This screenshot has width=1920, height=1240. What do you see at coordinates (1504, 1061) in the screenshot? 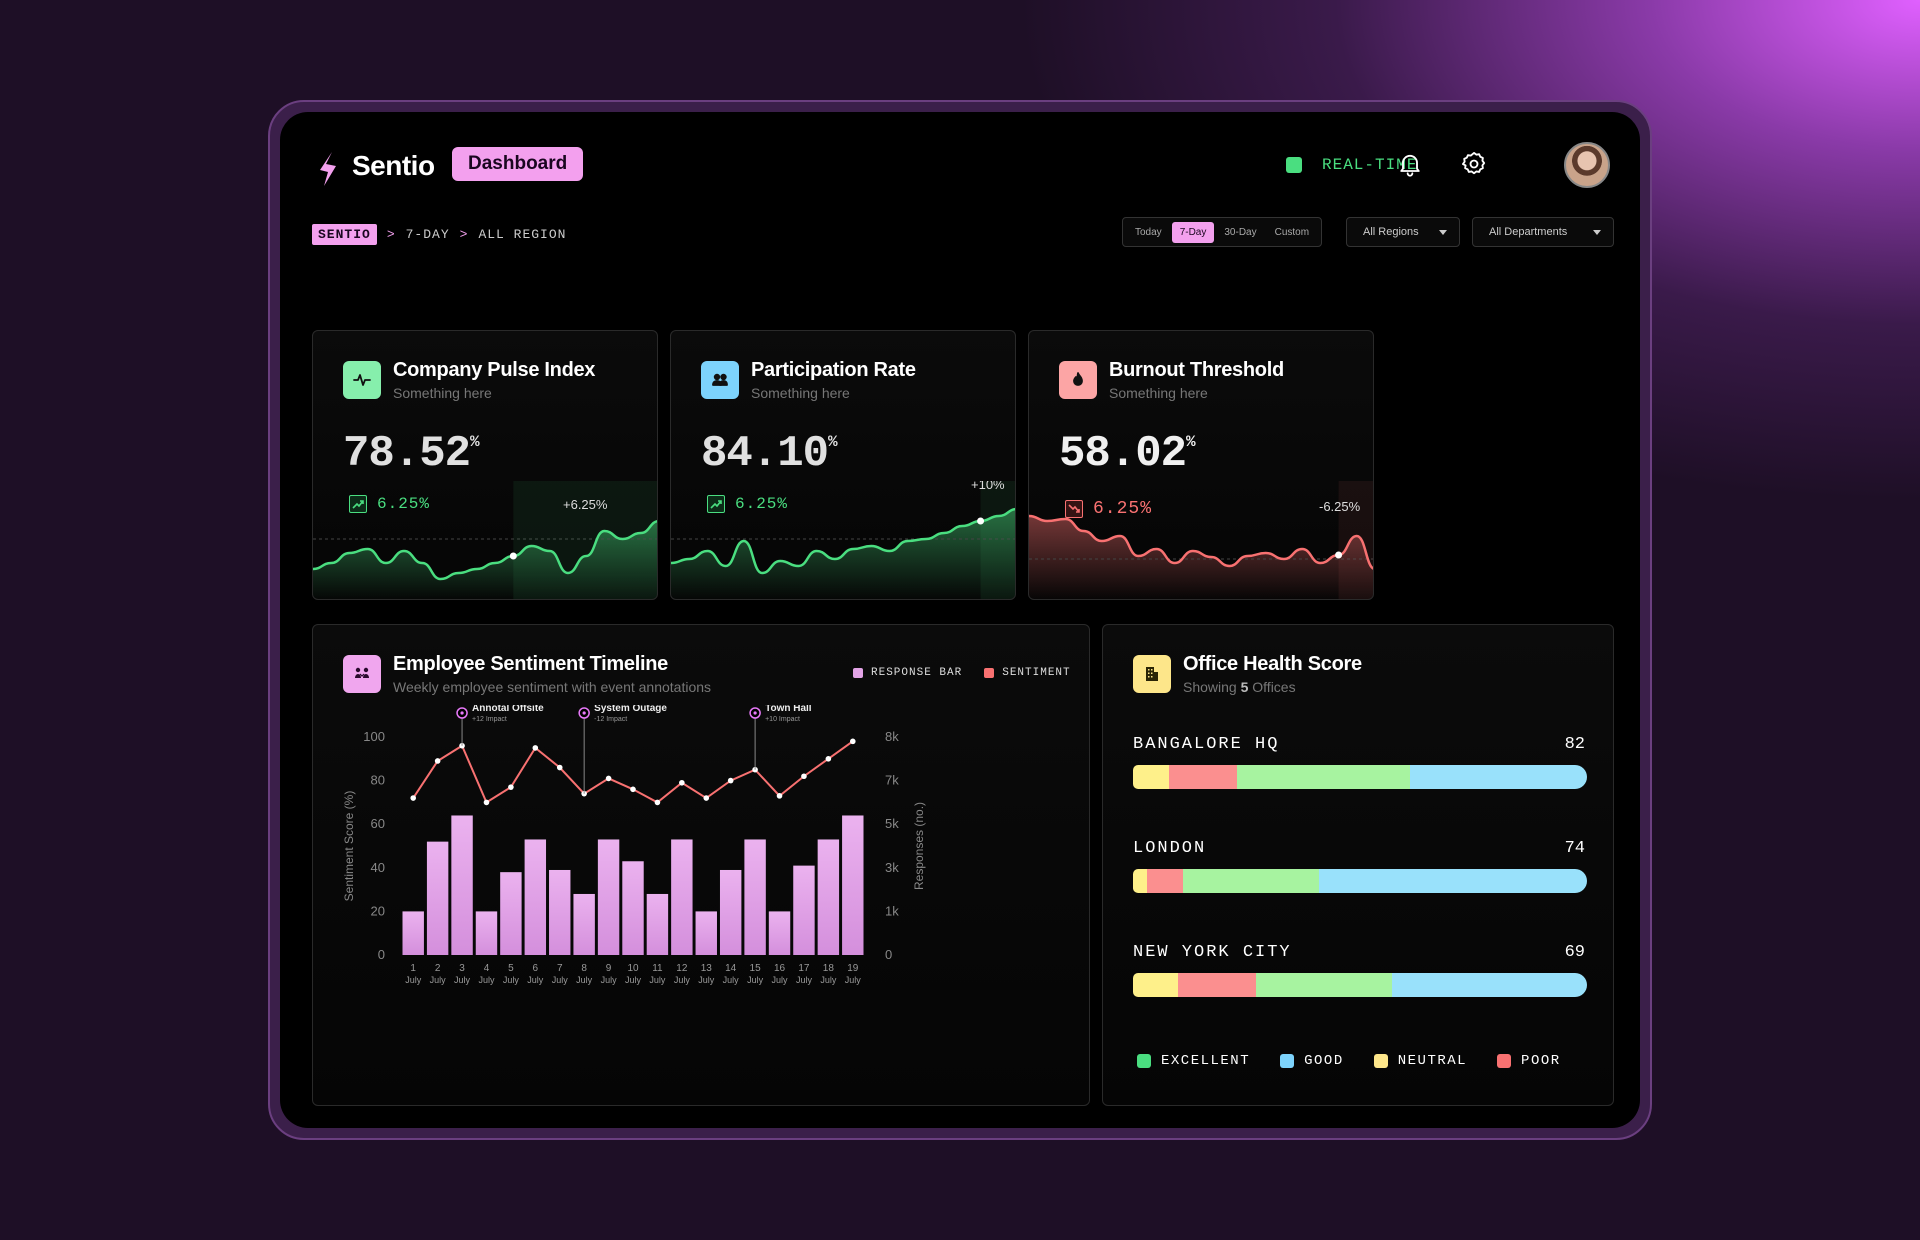
I see `legend-swatch-poor` at bounding box center [1504, 1061].